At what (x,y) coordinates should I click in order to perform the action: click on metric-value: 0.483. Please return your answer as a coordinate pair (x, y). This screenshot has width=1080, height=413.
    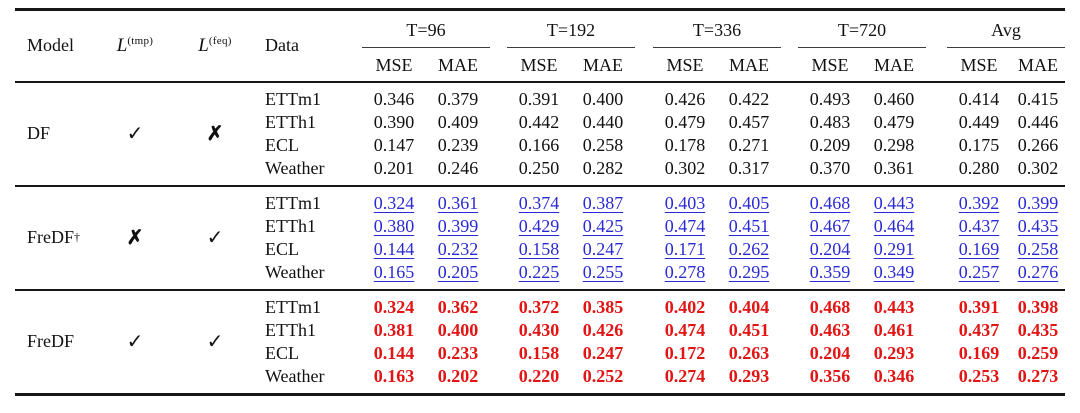
    Looking at the image, I should click on (830, 121).